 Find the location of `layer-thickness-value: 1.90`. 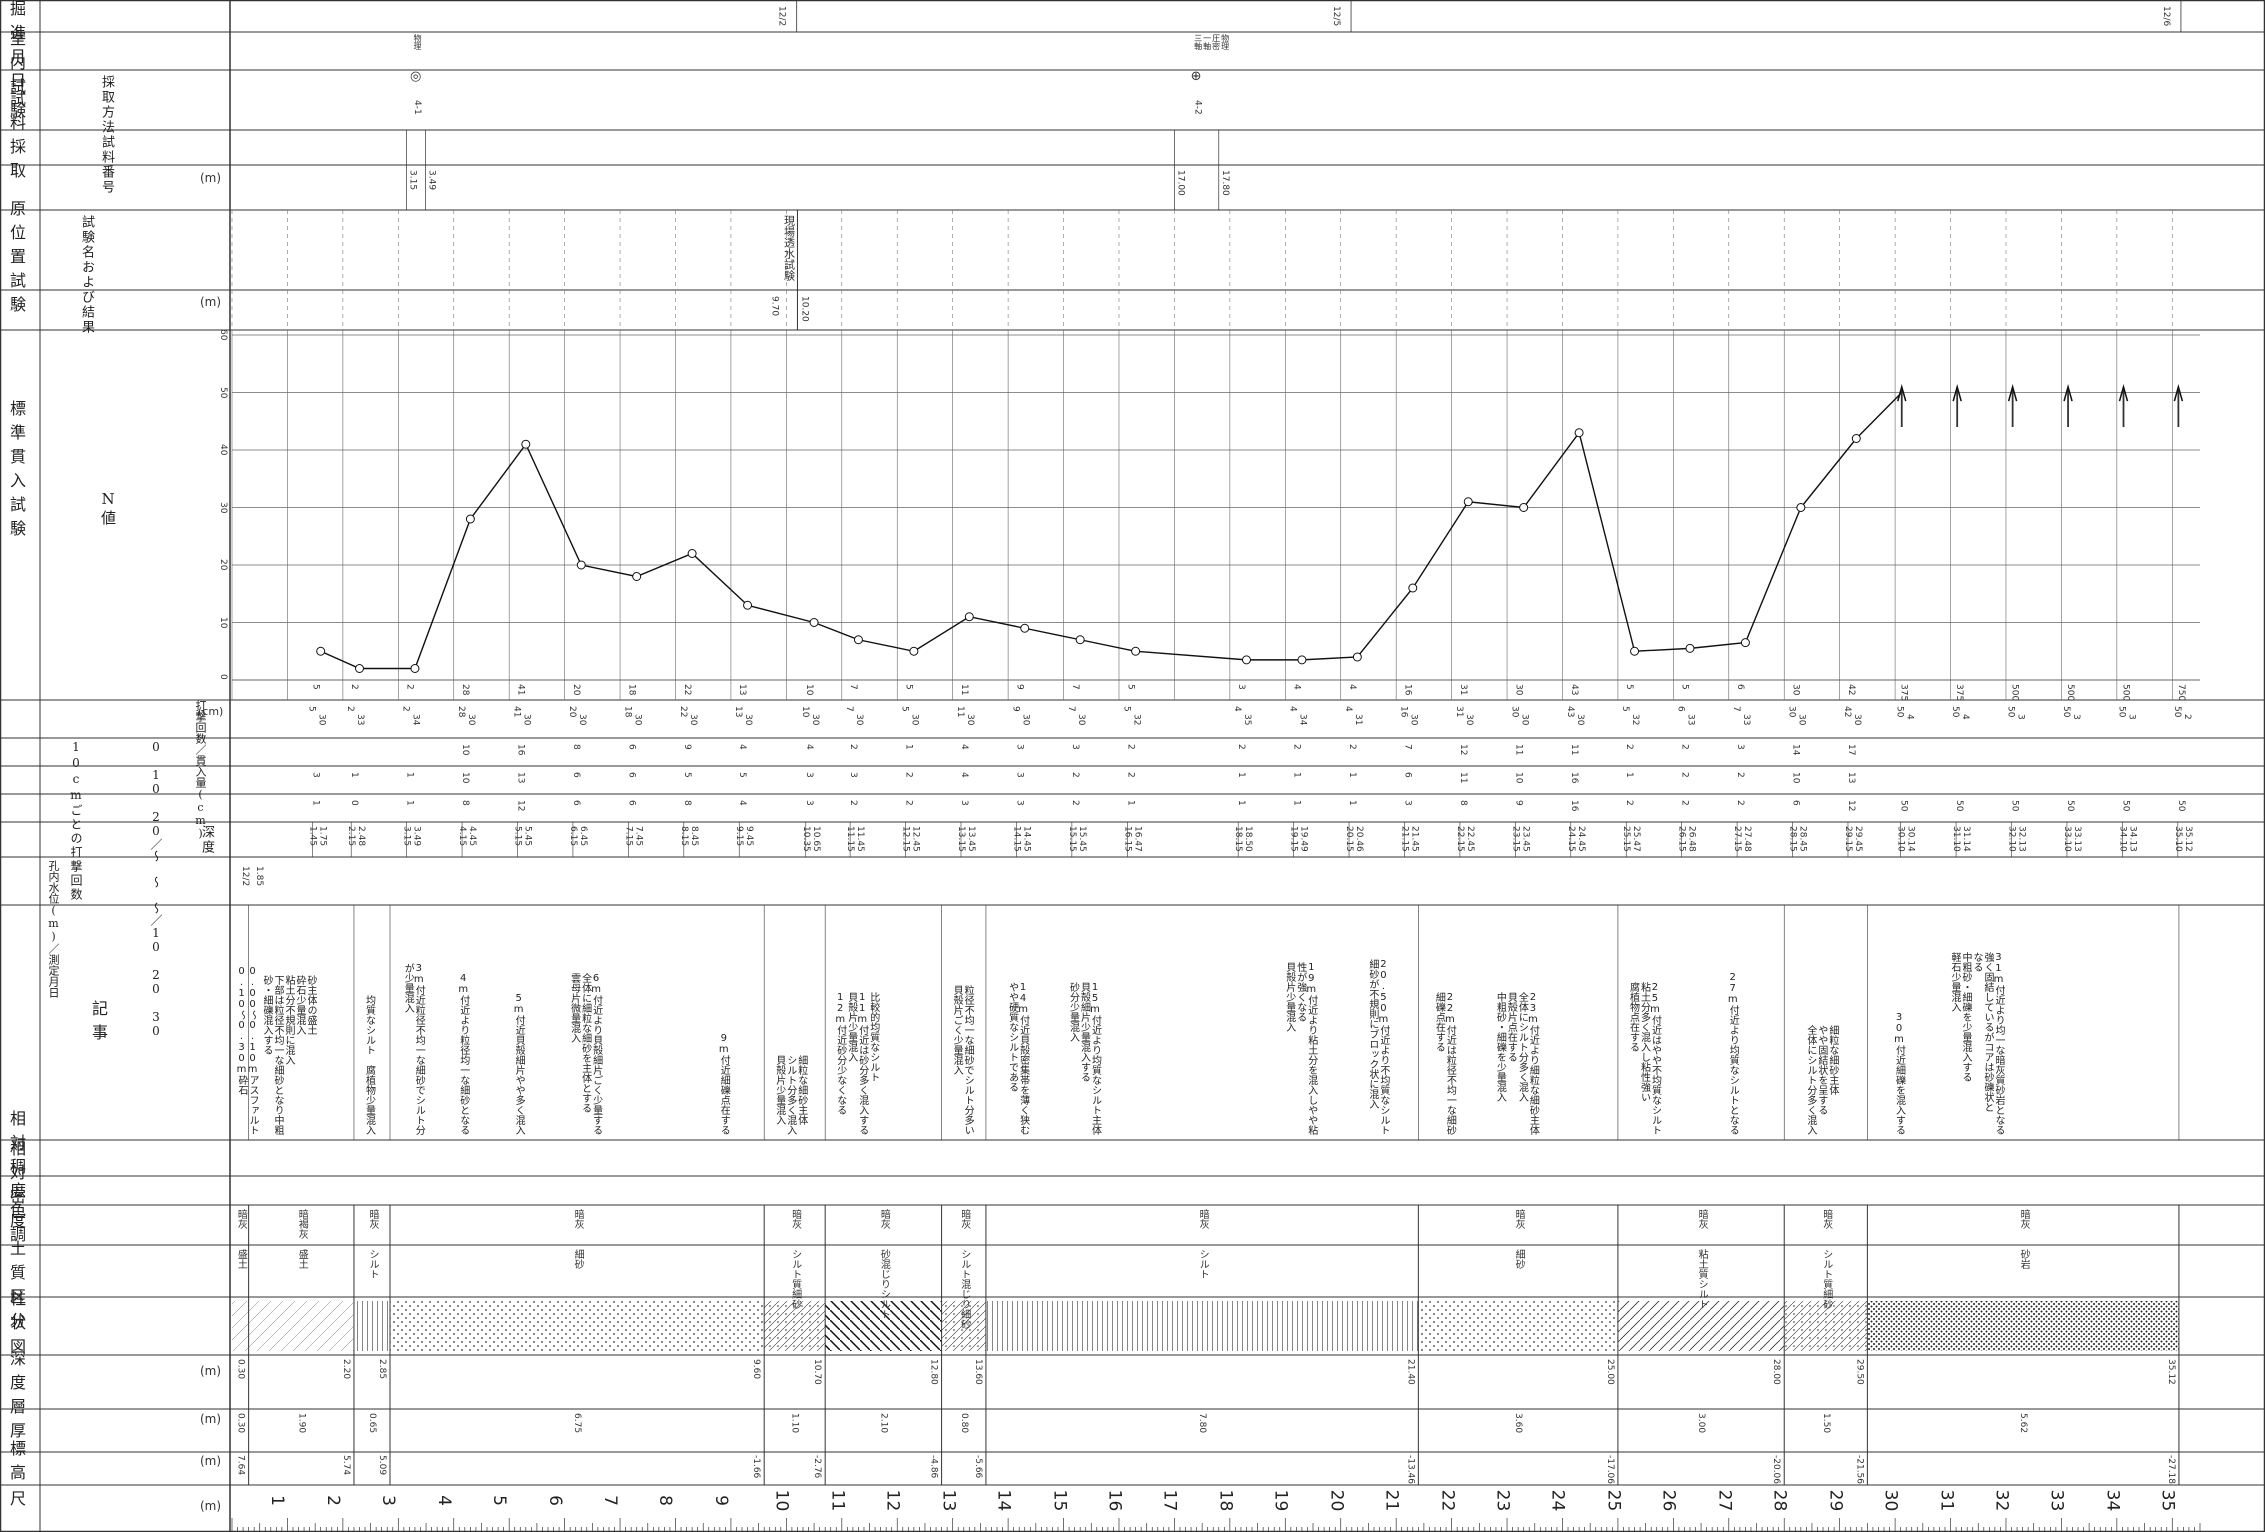

layer-thickness-value: 1.90 is located at coordinates (301, 1423).